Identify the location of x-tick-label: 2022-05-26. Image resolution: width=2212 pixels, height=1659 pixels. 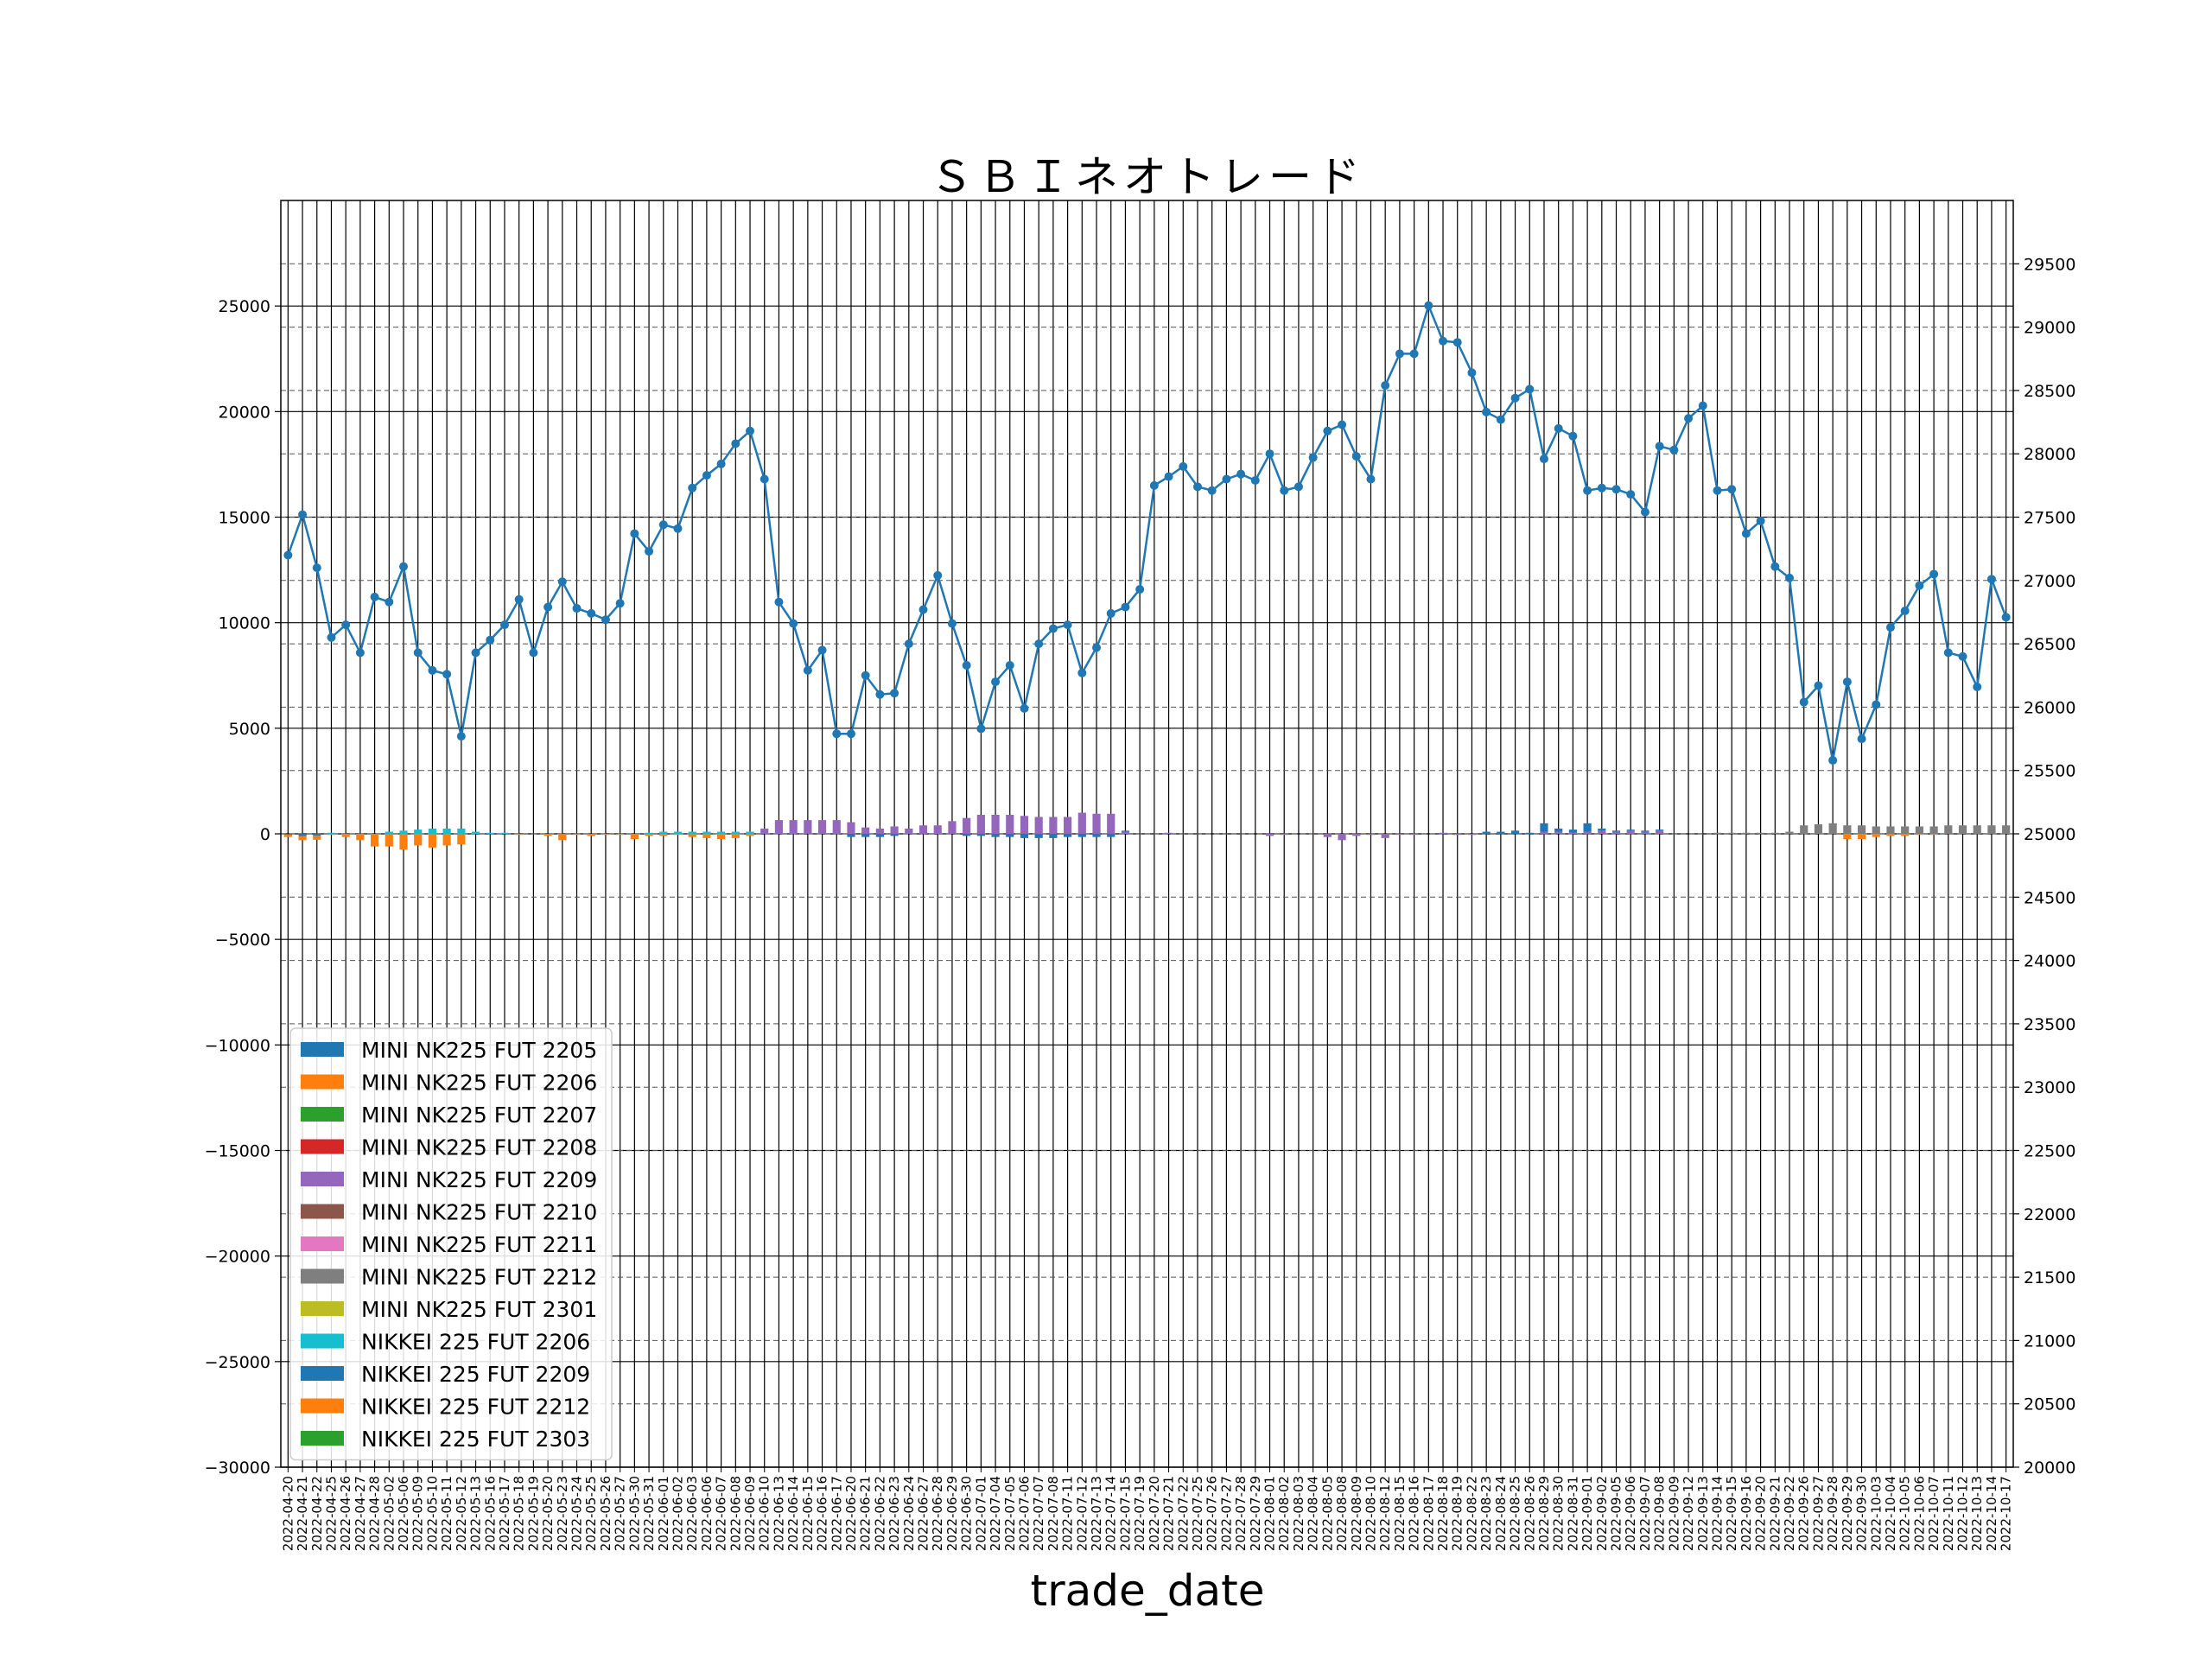
(605, 1513).